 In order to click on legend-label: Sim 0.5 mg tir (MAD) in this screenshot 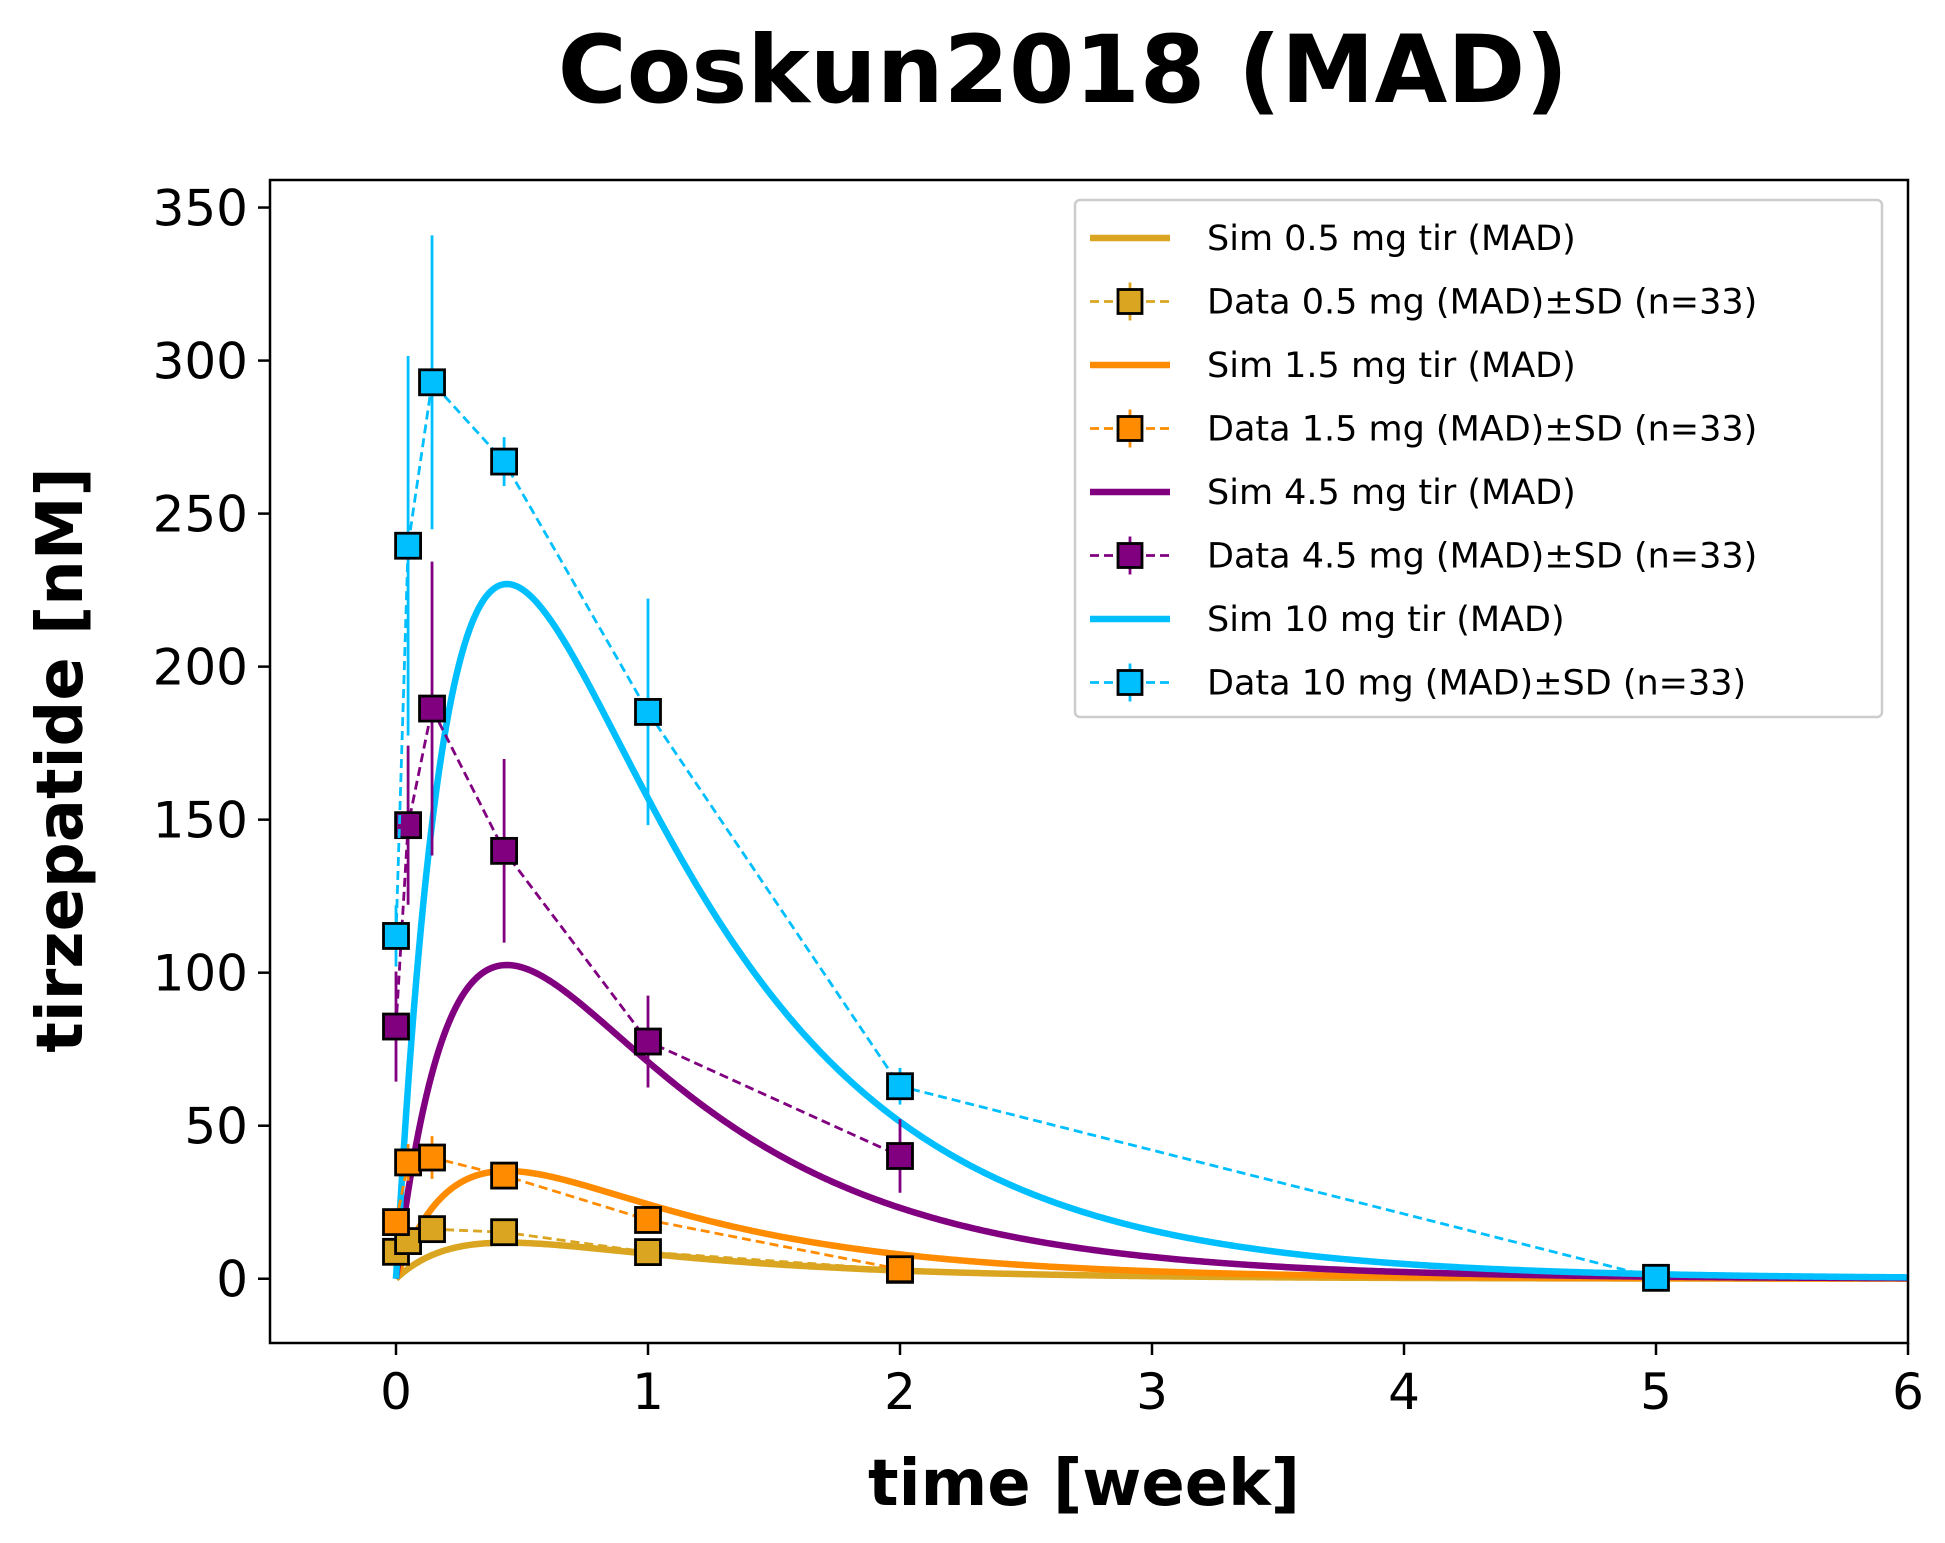, I will do `click(1391, 239)`.